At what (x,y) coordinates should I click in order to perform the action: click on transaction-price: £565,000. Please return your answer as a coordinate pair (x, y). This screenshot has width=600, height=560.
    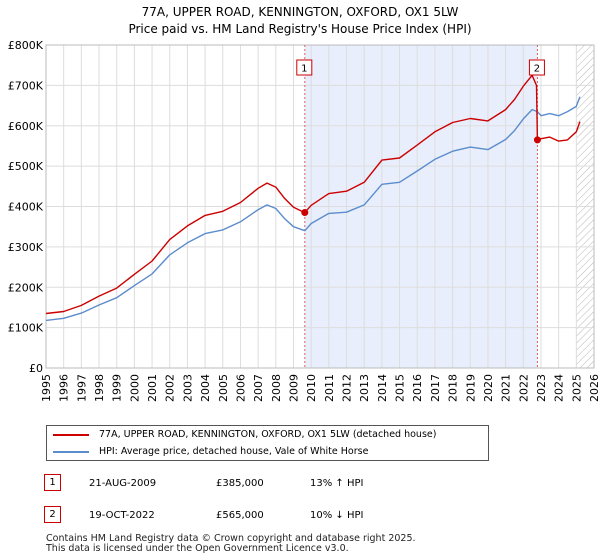
    Looking at the image, I should click on (240, 515).